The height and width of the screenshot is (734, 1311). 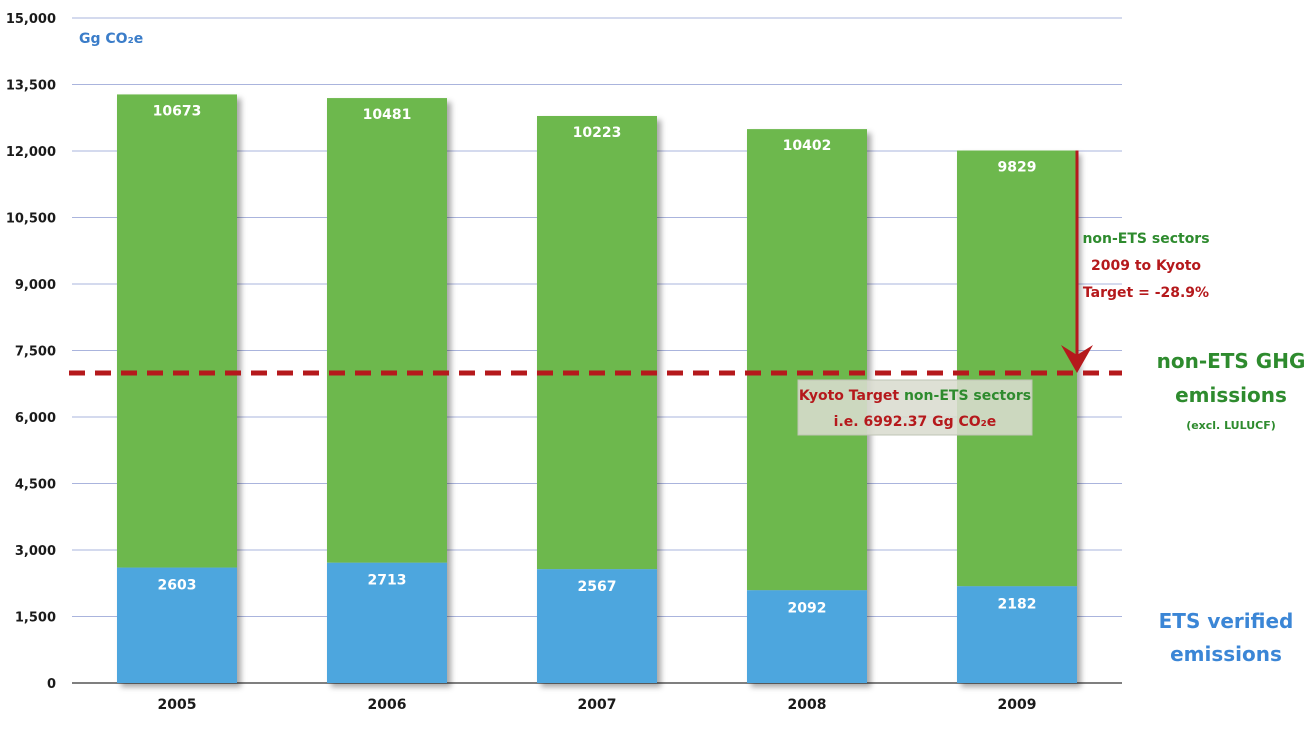 I want to click on arrow-label-line3: Target = -28.9%, so click(x=1146, y=293).